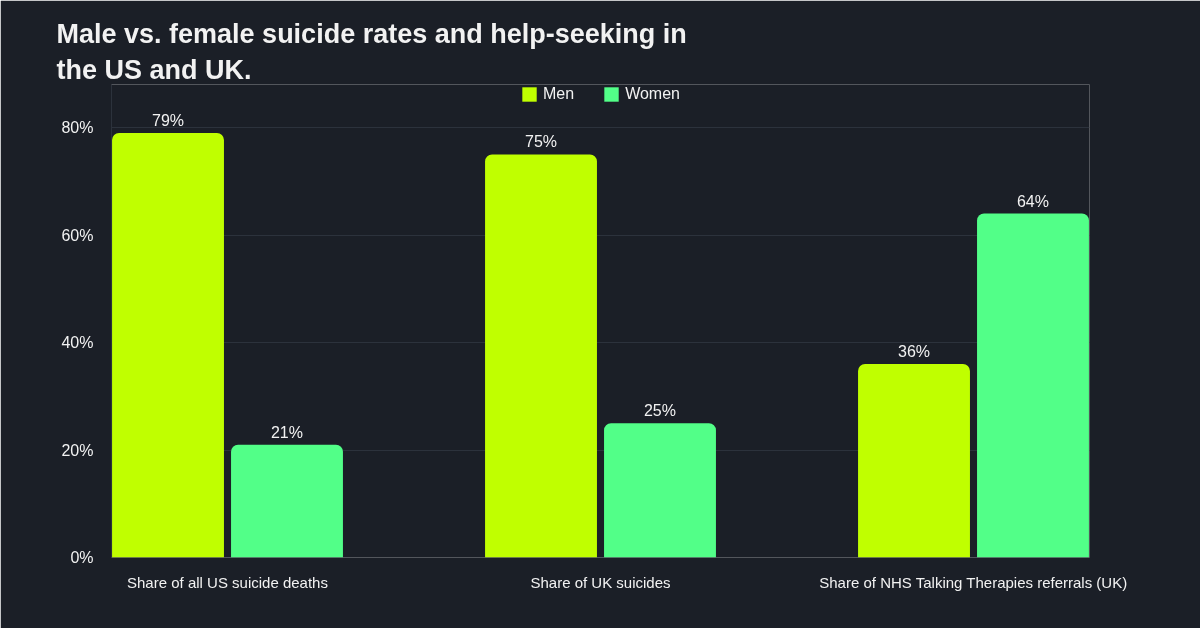 This screenshot has height=628, width=1200. What do you see at coordinates (77, 127) in the screenshot?
I see `y-tick-label: 80%` at bounding box center [77, 127].